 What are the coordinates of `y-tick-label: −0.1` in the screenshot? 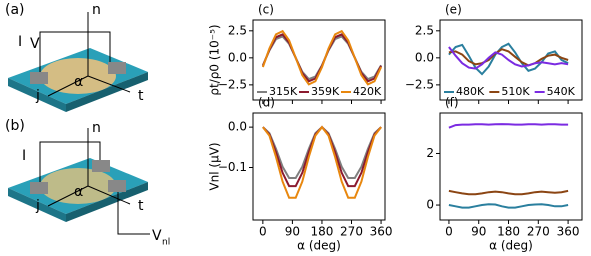 It's located at (232, 167).